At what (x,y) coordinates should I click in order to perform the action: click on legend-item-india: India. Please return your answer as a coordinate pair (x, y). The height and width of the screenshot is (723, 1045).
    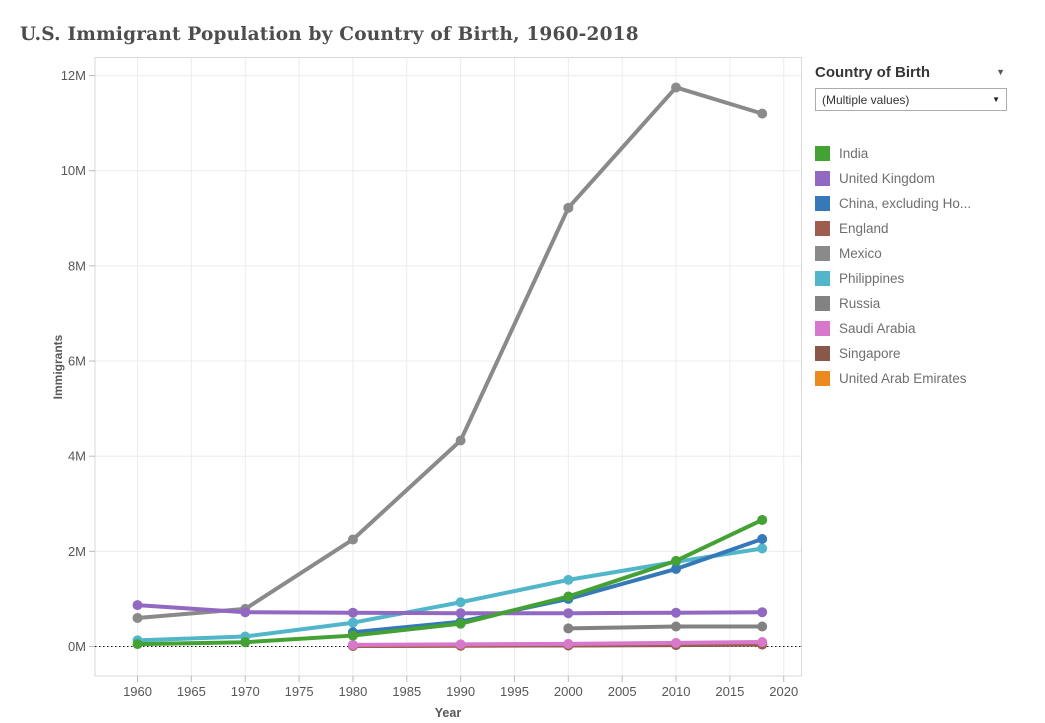
    Looking at the image, I should click on (893, 153).